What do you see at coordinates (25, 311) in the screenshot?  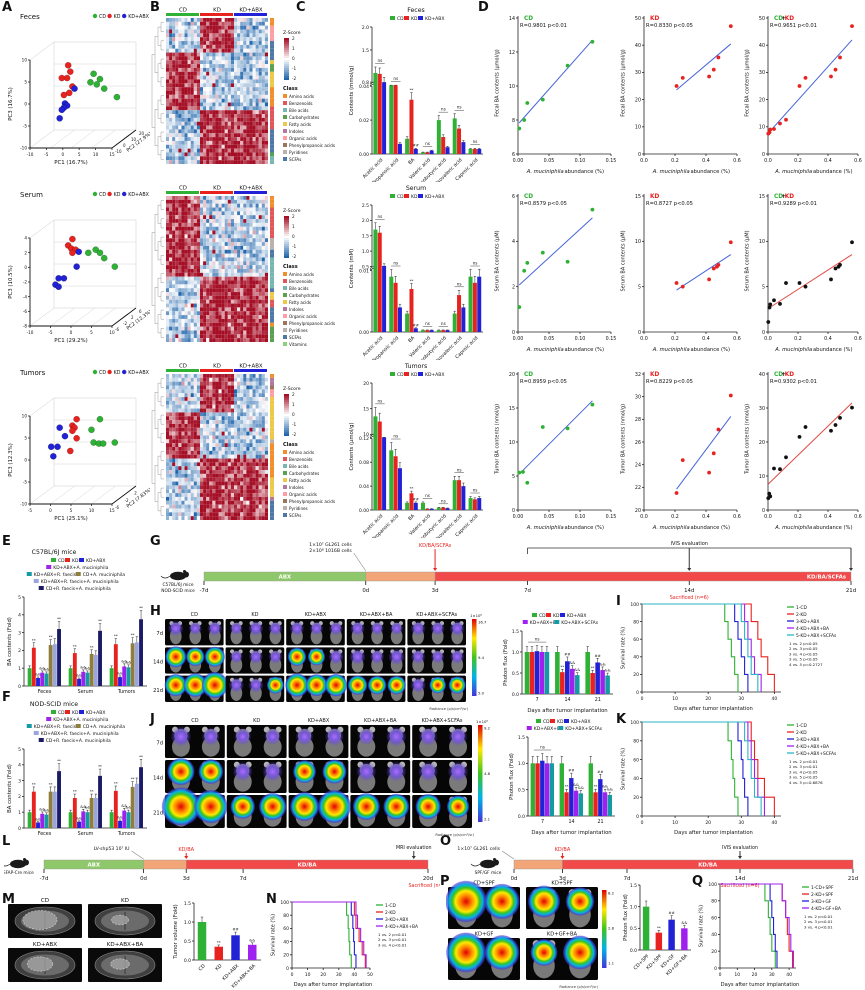 I see `svg-text: -6` at bounding box center [25, 311].